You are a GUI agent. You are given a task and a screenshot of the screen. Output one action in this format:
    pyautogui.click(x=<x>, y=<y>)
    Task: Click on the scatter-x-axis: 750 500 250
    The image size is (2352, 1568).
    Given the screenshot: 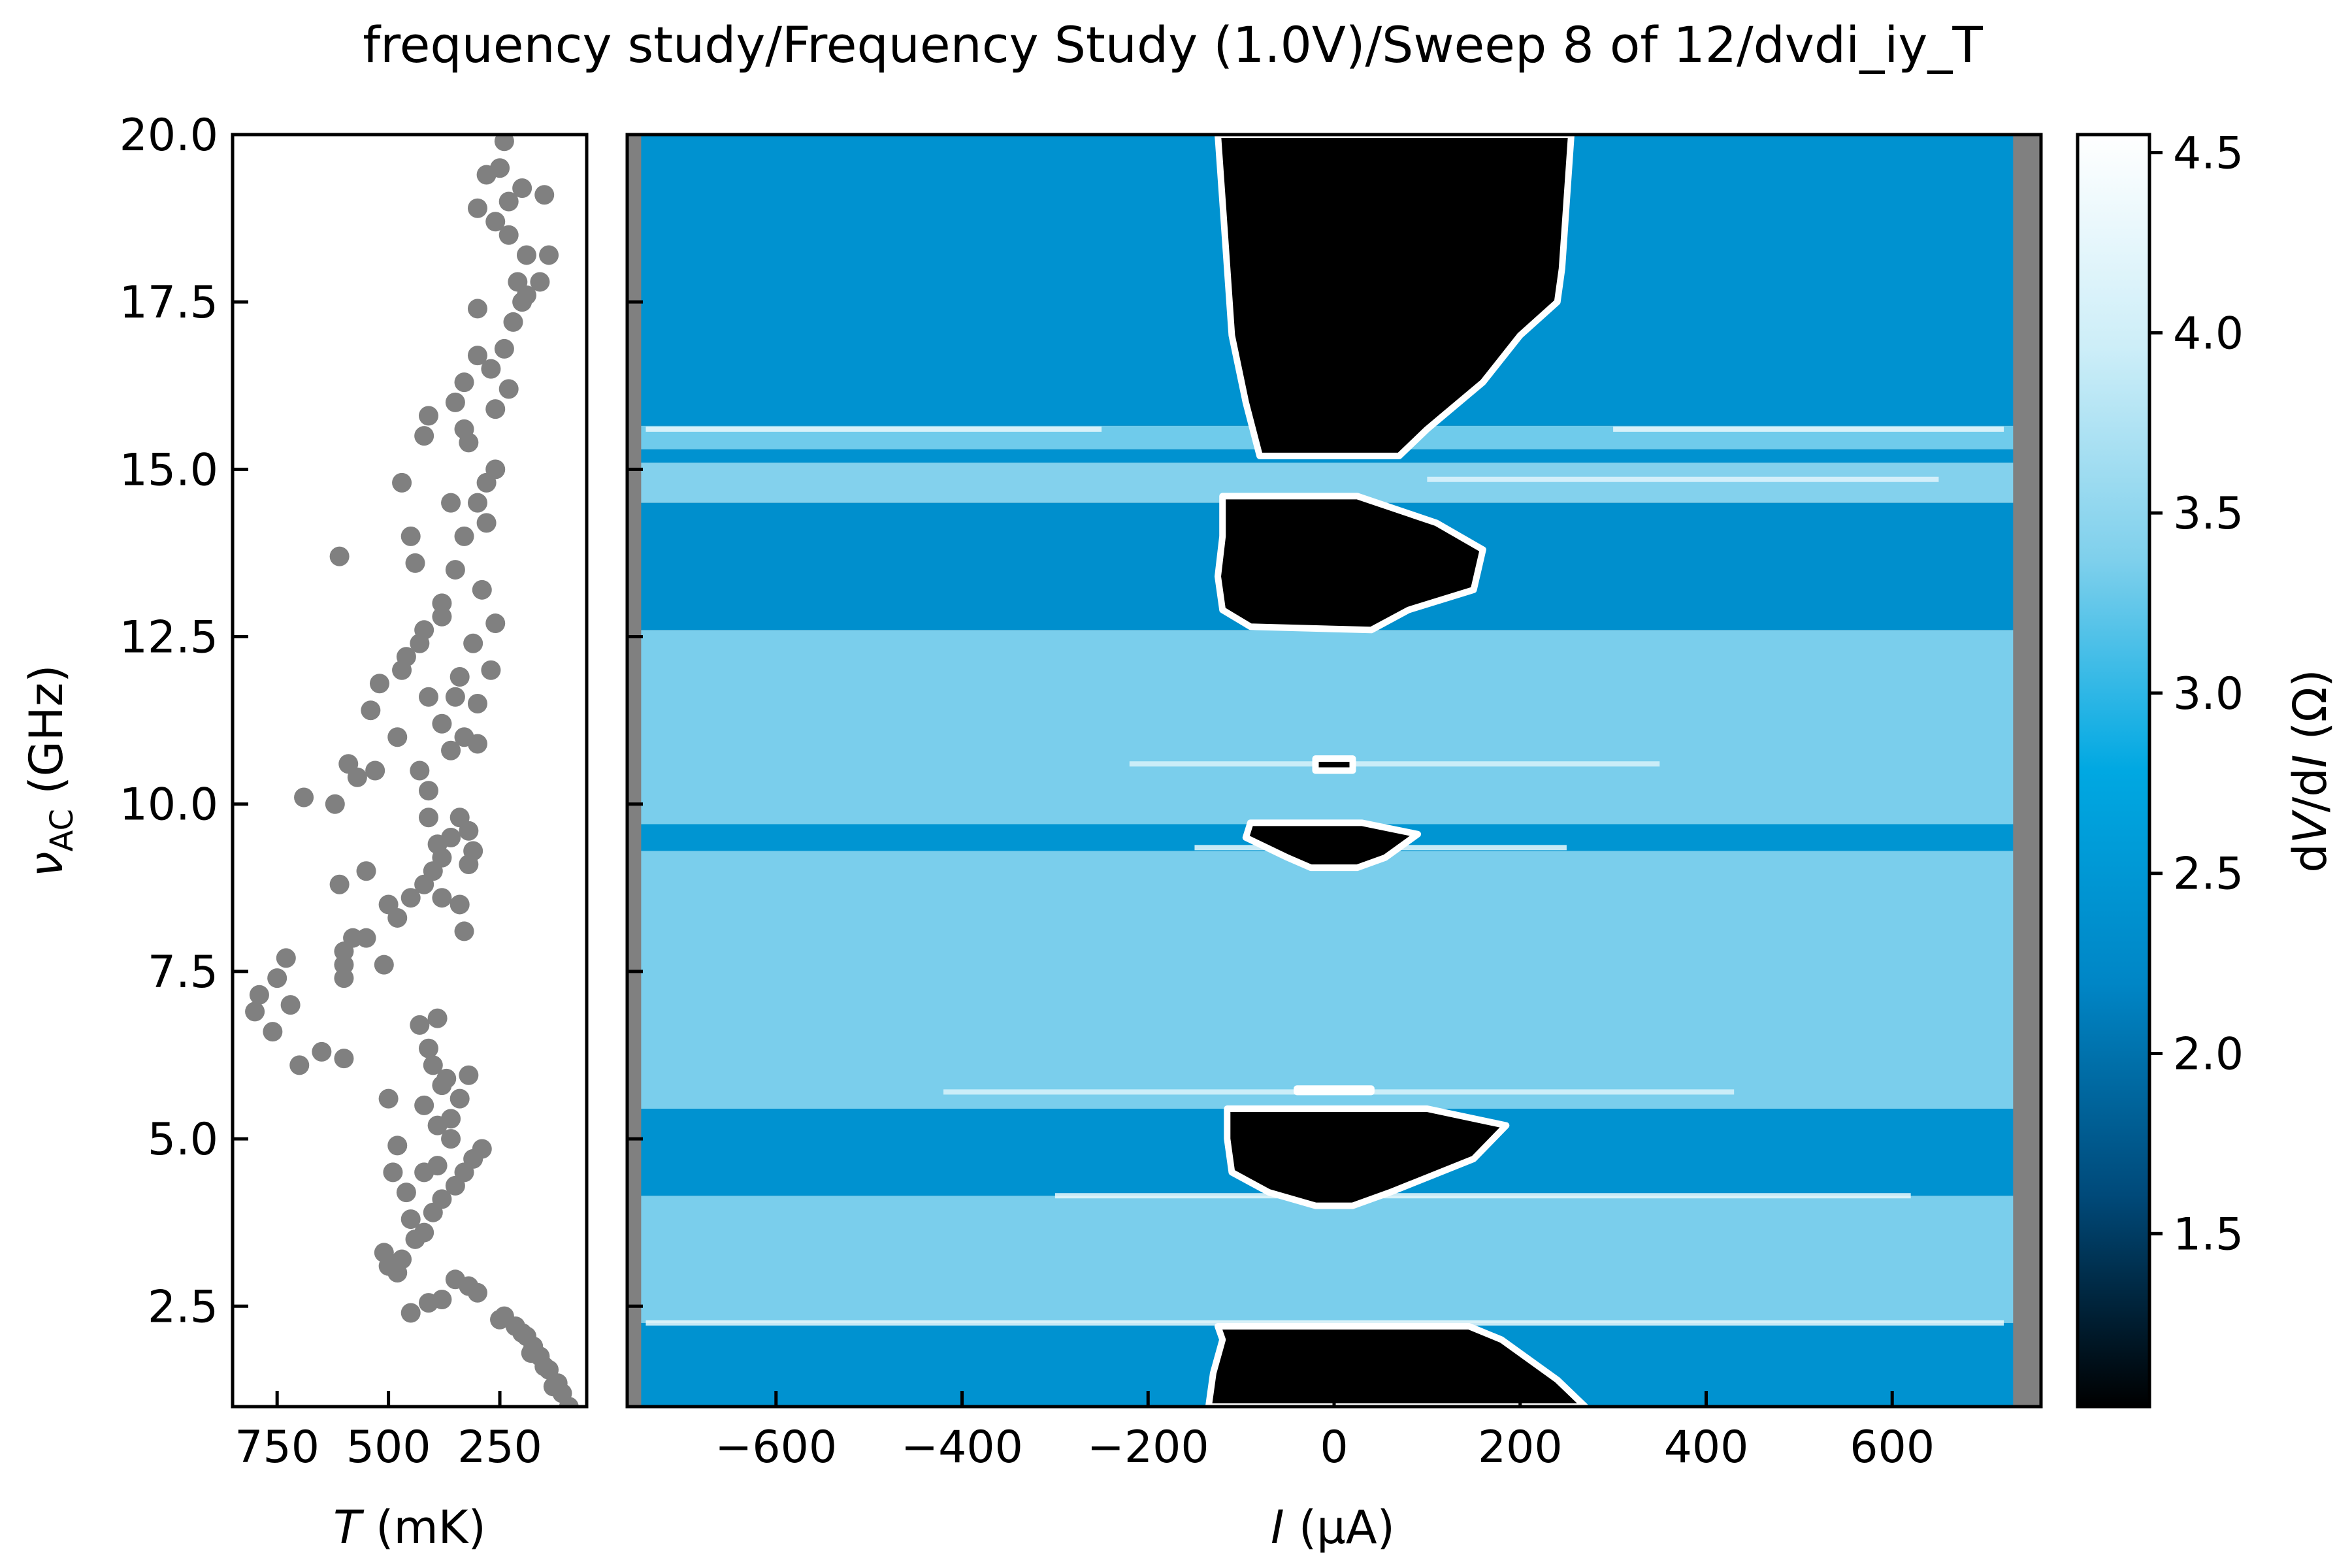 What is the action you would take?
    pyautogui.click(x=388, y=1432)
    